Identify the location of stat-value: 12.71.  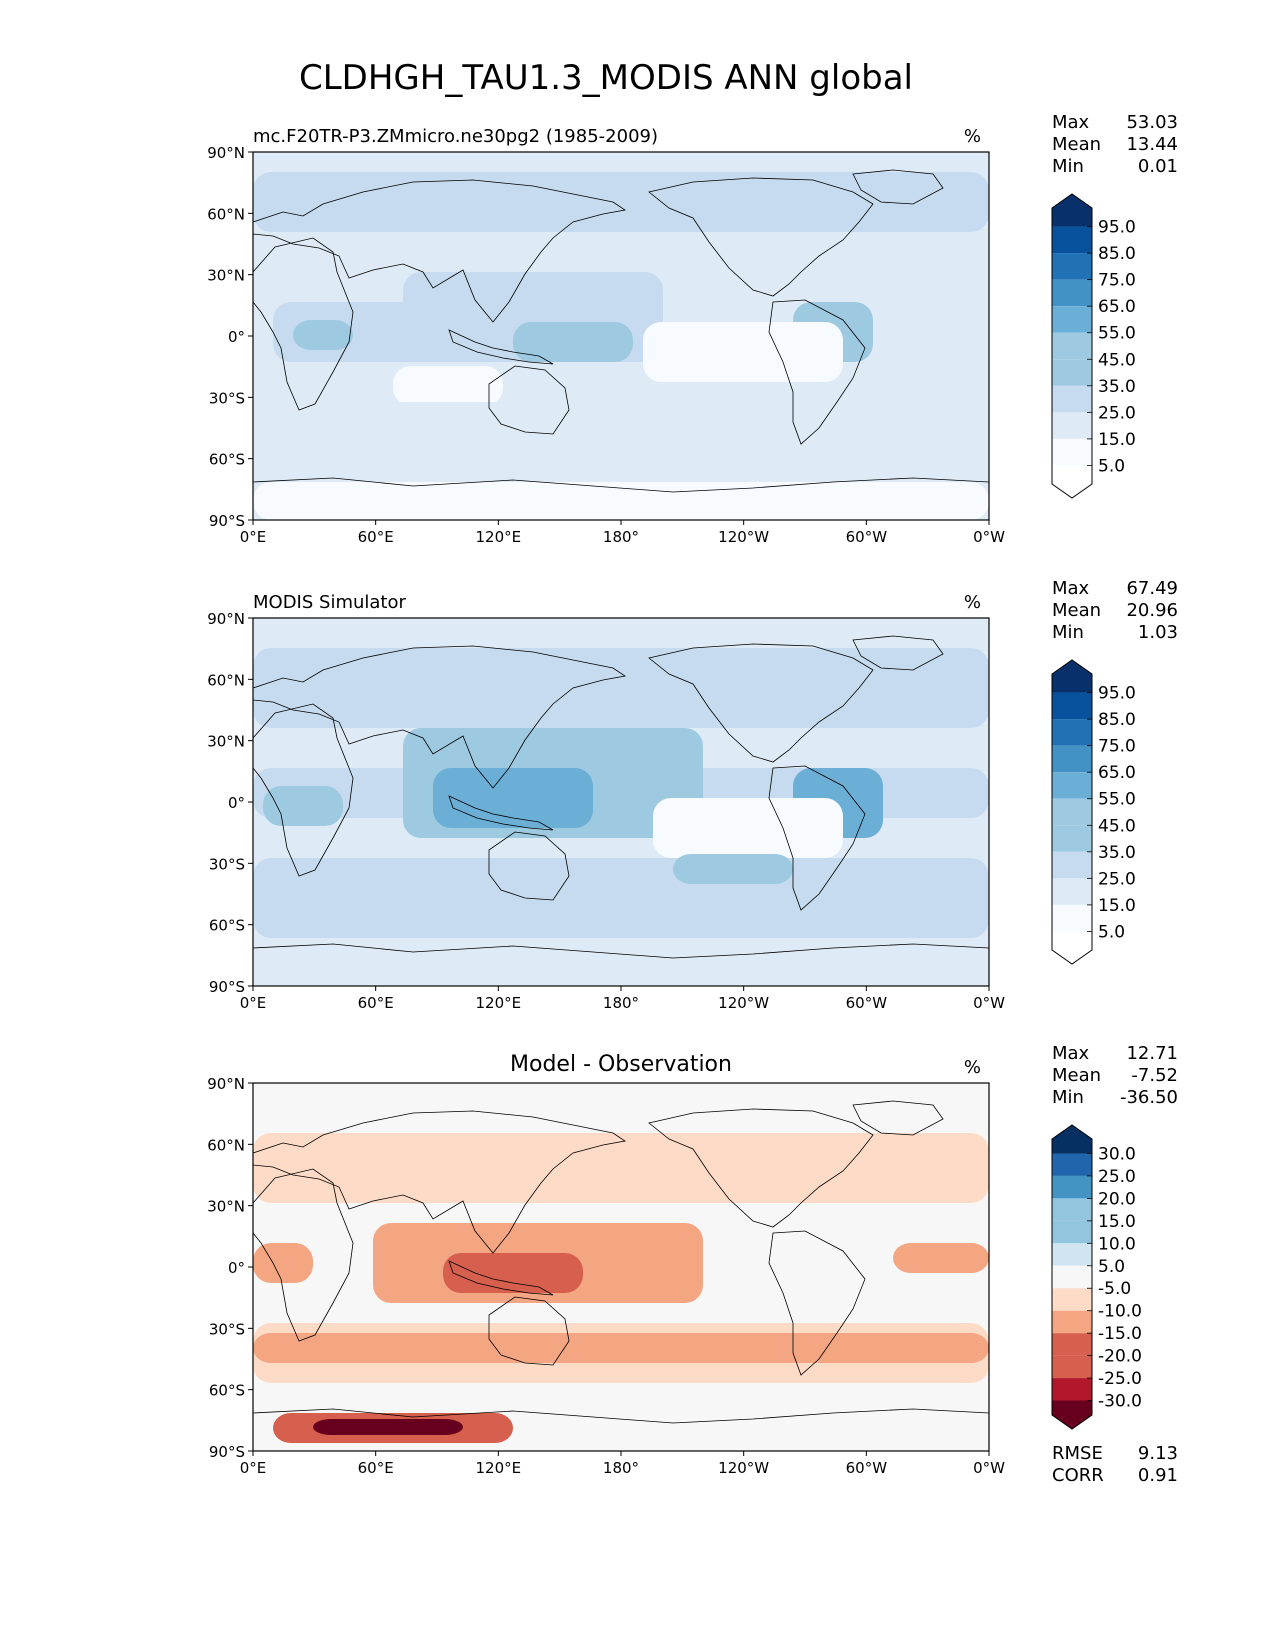
(1152, 1053).